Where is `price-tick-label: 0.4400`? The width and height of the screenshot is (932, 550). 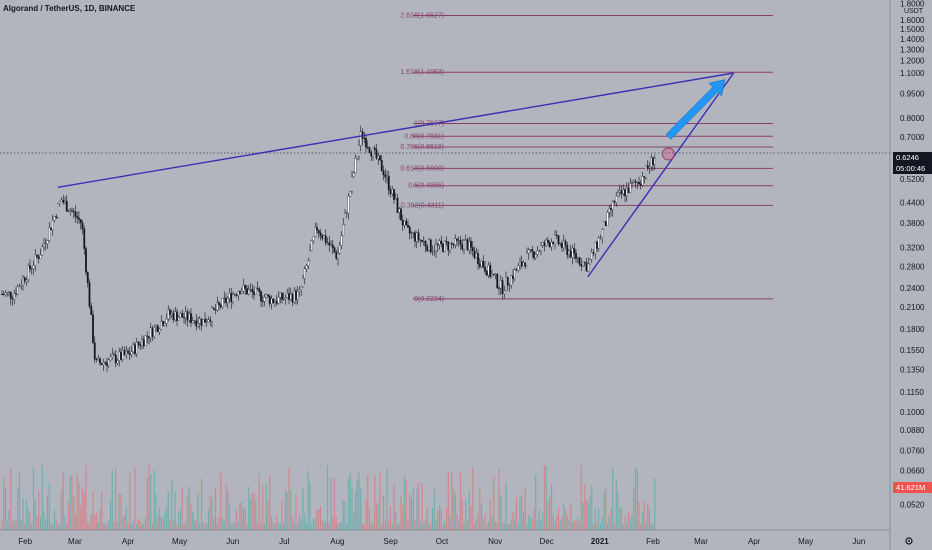
price-tick-label: 0.4400 is located at coordinates (912, 202).